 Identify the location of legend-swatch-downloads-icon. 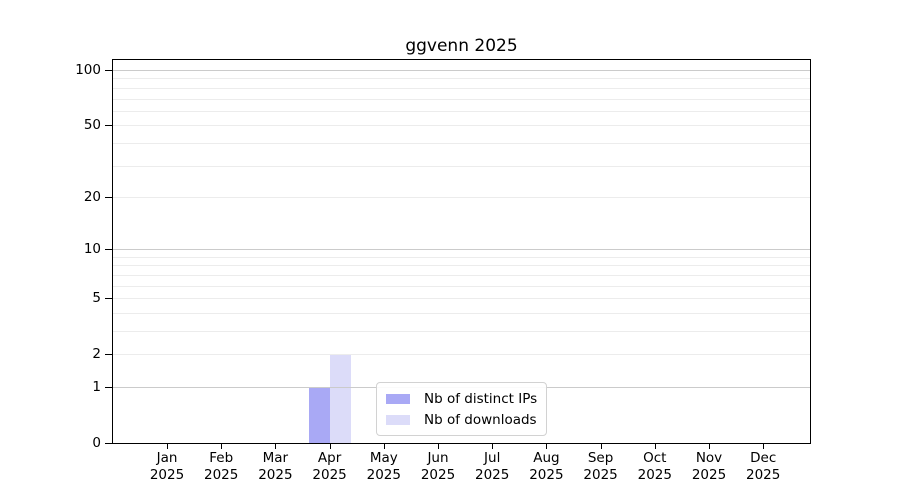
(398, 419).